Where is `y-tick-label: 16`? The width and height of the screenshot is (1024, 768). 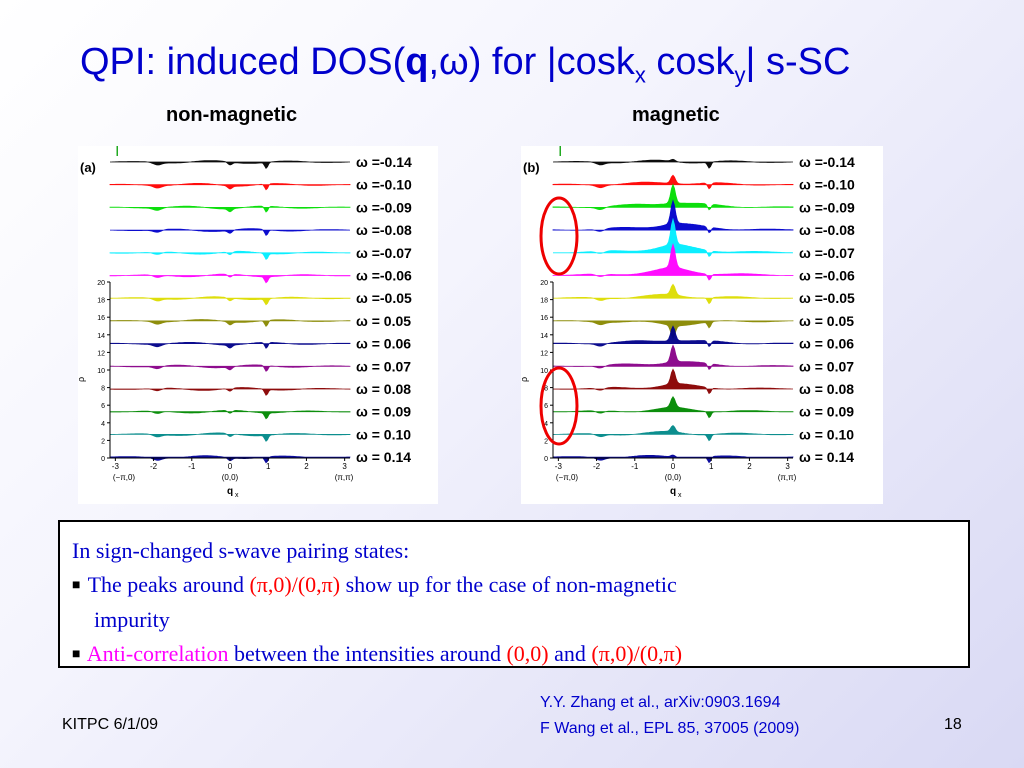 y-tick-label: 16 is located at coordinates (544, 318).